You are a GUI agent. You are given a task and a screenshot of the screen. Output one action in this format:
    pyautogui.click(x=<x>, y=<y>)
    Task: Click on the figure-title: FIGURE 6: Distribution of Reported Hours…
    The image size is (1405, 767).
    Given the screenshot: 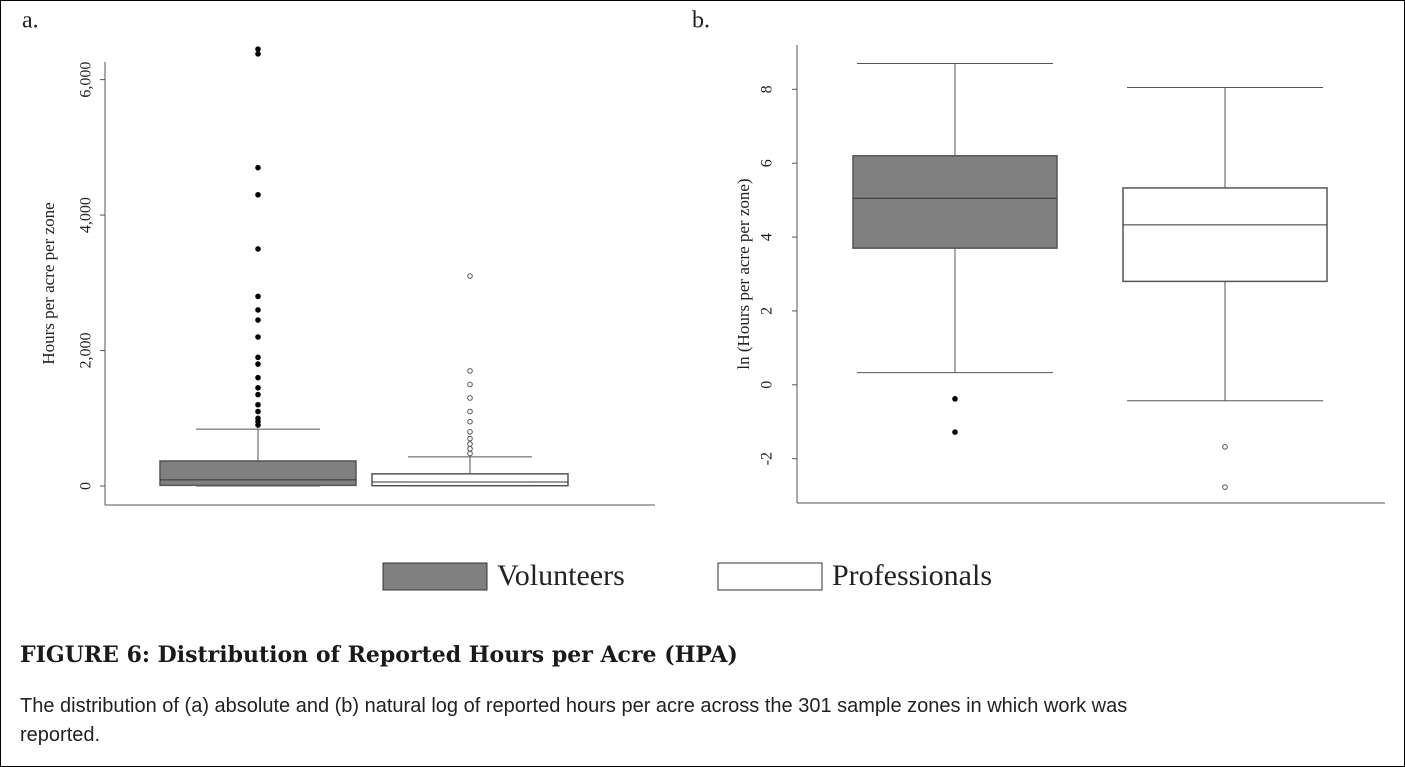 What is the action you would take?
    pyautogui.click(x=379, y=655)
    